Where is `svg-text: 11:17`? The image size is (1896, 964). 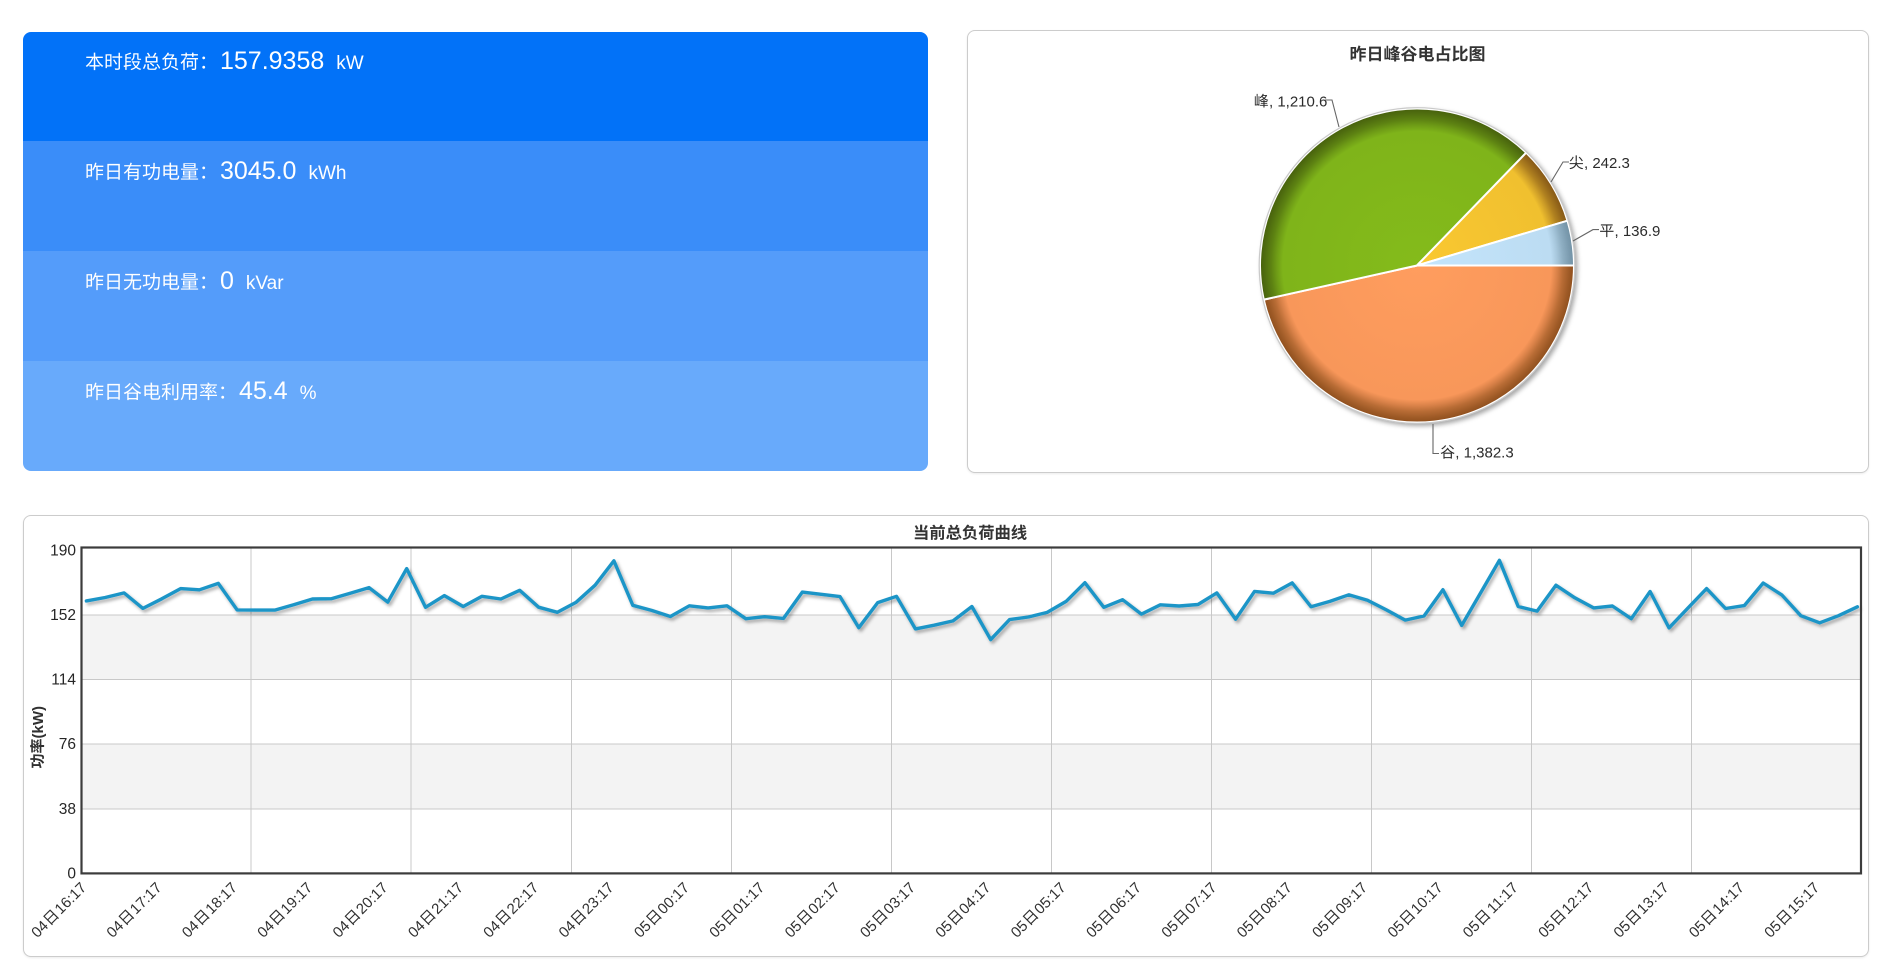 svg-text: 11:17 is located at coordinates (1503, 898).